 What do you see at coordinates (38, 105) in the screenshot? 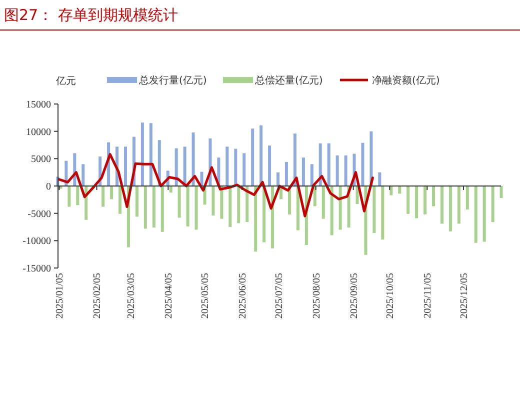
I see `y-tick-label: 15000` at bounding box center [38, 105].